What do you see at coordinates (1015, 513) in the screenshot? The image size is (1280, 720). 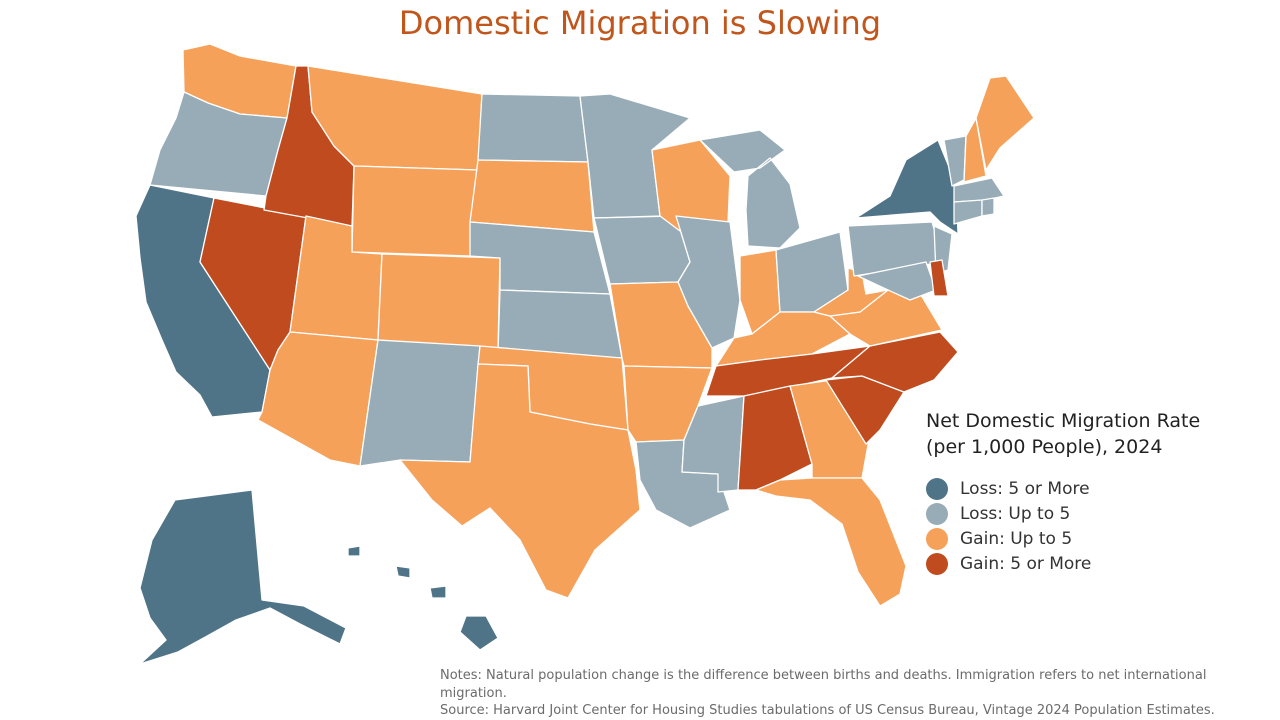 I see `legend-item-label: Loss: Up to 5` at bounding box center [1015, 513].